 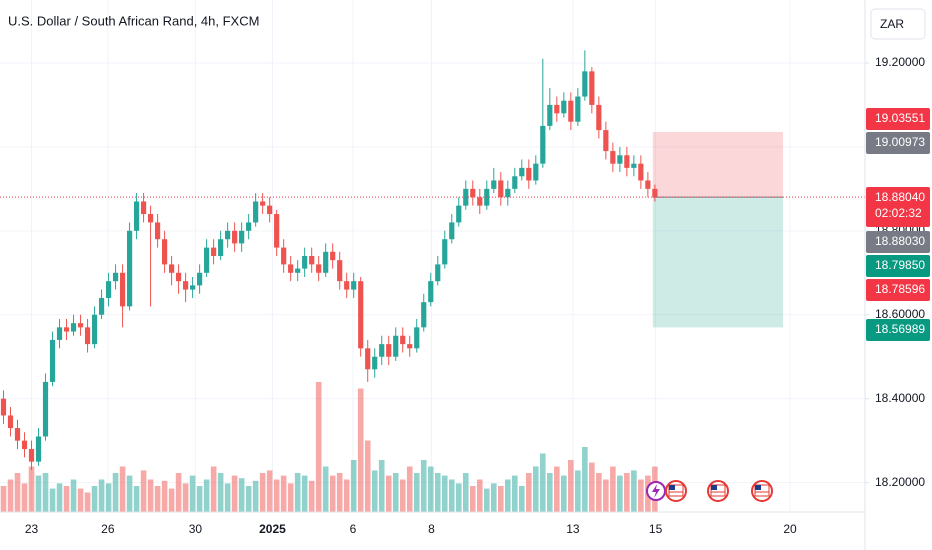 I want to click on price-tag-label: 18.88030, so click(x=900, y=241).